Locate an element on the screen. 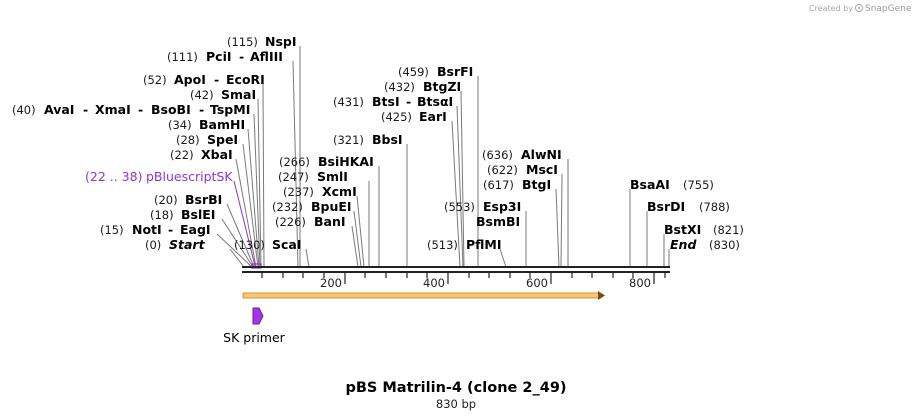 The image size is (913, 419). site-name-bsmbi: BsmBI is located at coordinates (498, 221).